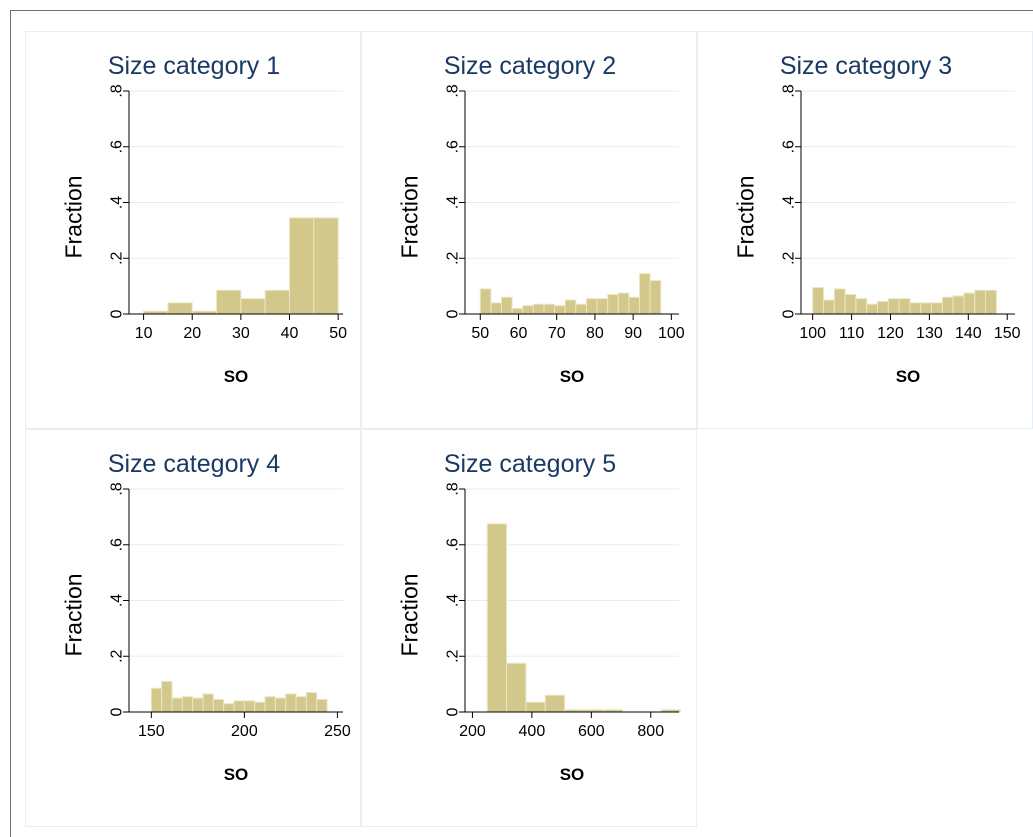  Describe the element at coordinates (530, 464) in the screenshot. I see `panel-title: Size category 5` at that location.